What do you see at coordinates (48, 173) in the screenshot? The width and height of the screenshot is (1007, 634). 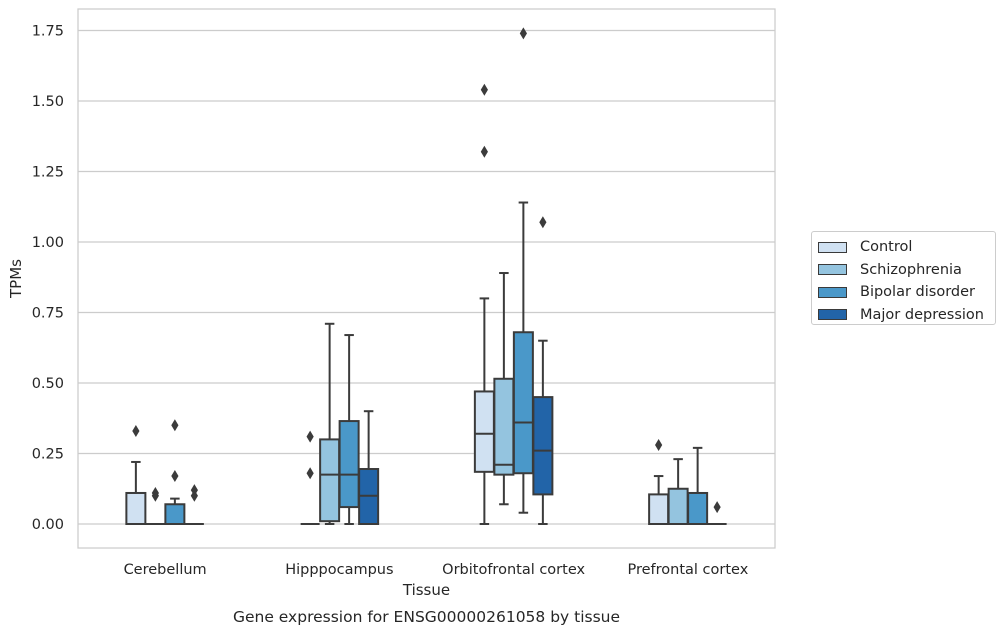 I see `y-tick-label: 1.25` at bounding box center [48, 173].